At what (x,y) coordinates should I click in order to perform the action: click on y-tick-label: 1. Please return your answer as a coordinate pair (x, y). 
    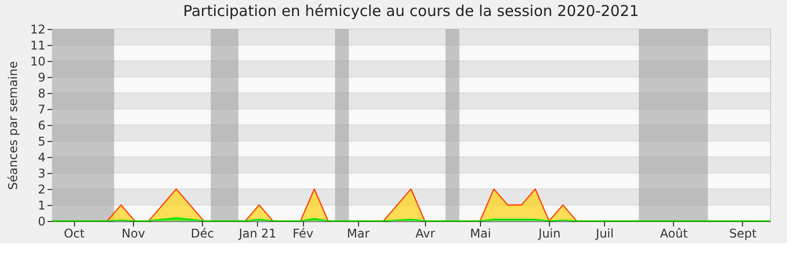
    Looking at the image, I should click on (42, 205).